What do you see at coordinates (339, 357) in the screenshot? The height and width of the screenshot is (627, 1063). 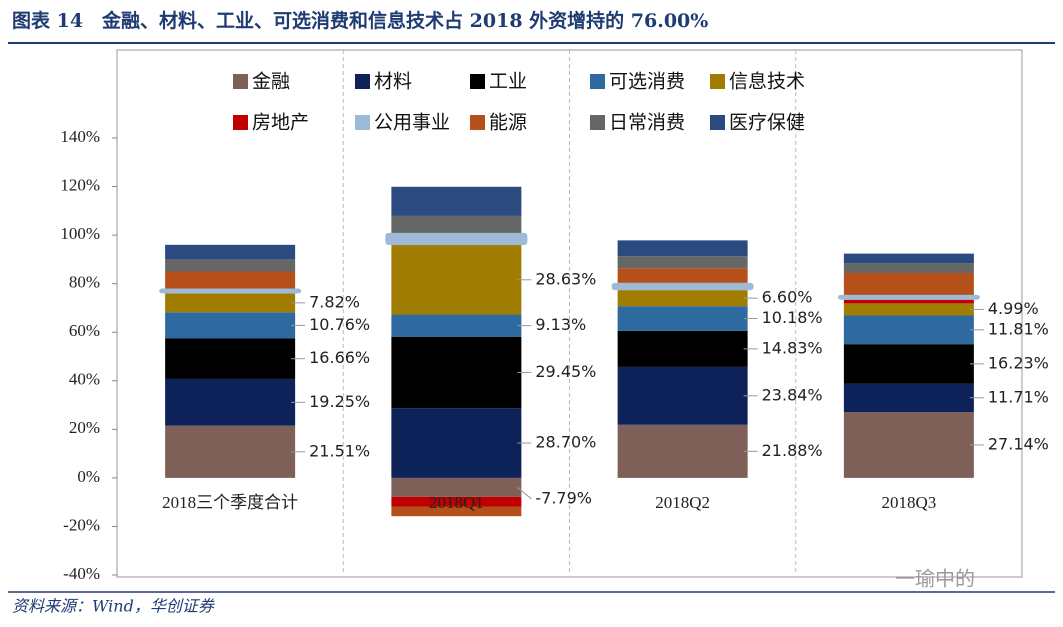 I see `data-label: 16.66%` at bounding box center [339, 357].